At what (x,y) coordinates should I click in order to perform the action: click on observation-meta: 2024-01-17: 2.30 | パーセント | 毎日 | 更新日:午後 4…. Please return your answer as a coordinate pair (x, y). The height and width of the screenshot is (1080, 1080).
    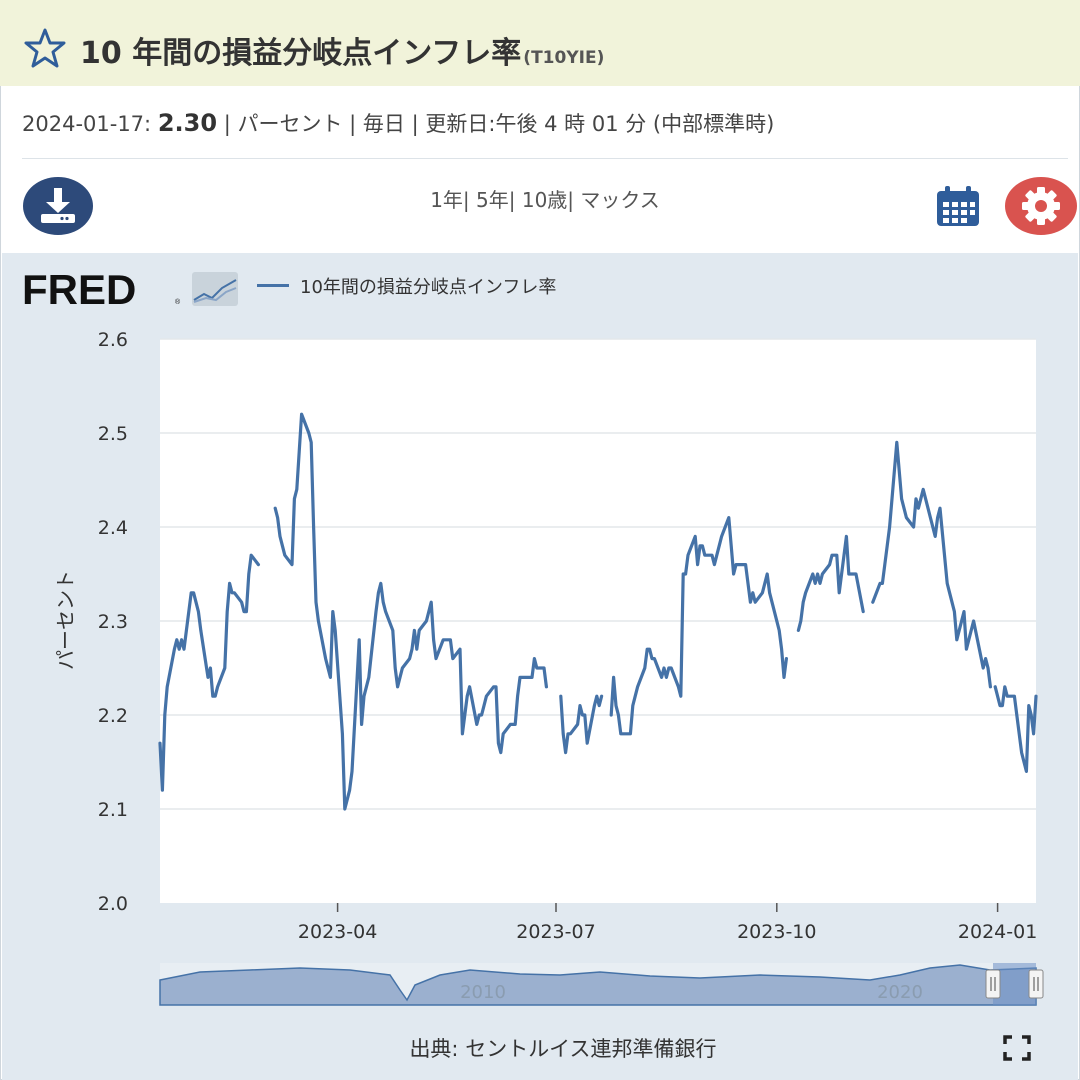
    Looking at the image, I should click on (398, 123).